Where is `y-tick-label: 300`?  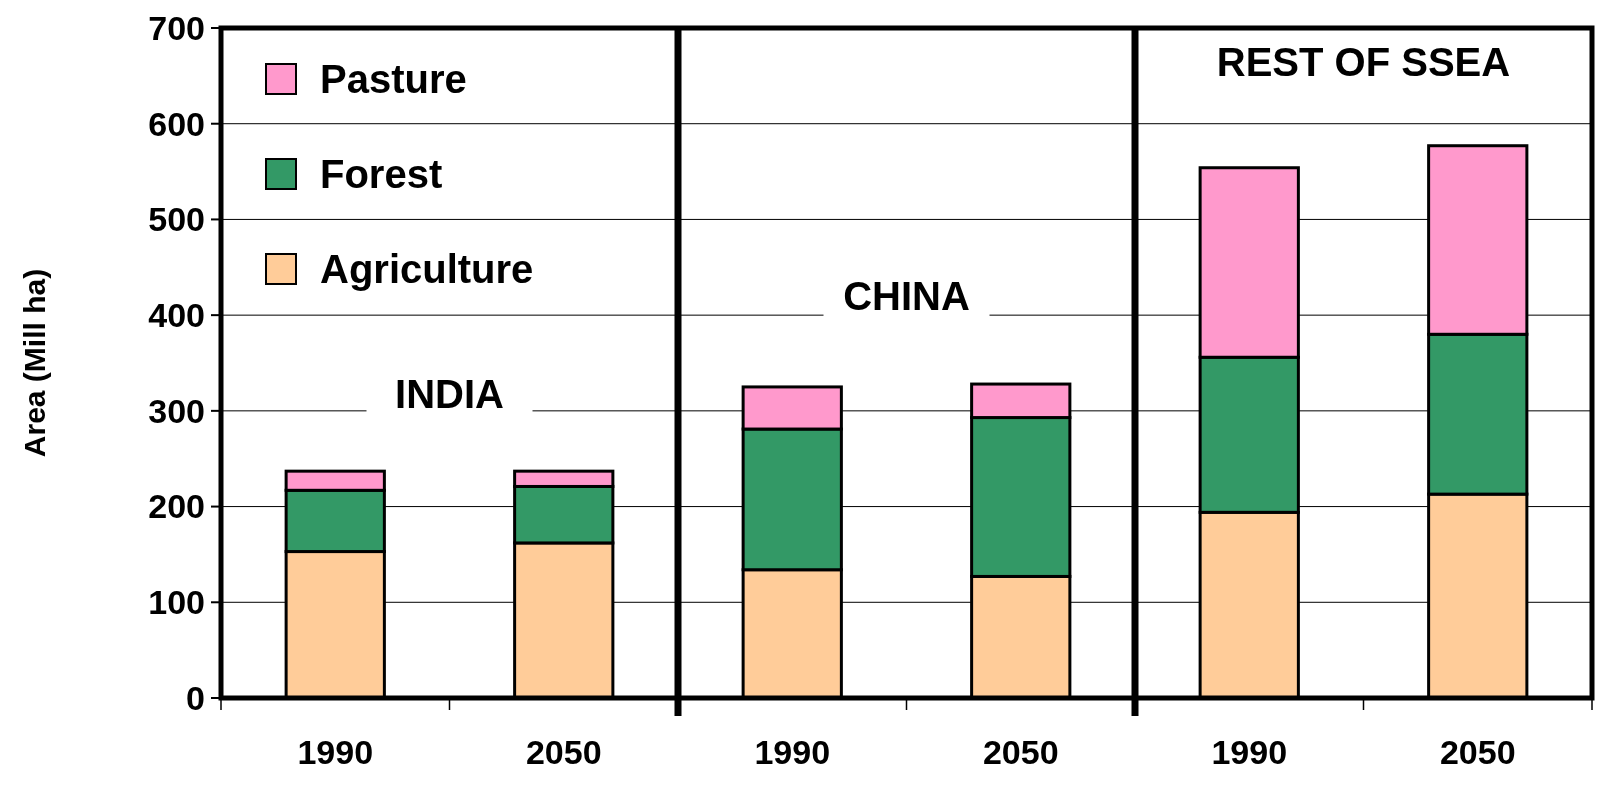 y-tick-label: 300 is located at coordinates (176, 410).